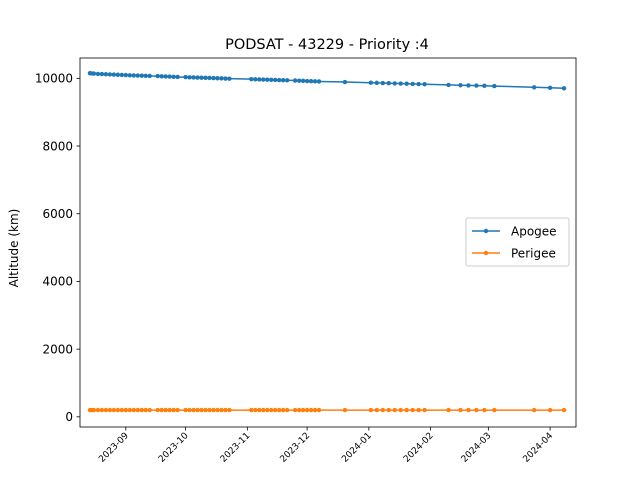 This screenshot has width=640, height=480. What do you see at coordinates (14, 248) in the screenshot?
I see `y-axis-label: Altitude (km)` at bounding box center [14, 248].